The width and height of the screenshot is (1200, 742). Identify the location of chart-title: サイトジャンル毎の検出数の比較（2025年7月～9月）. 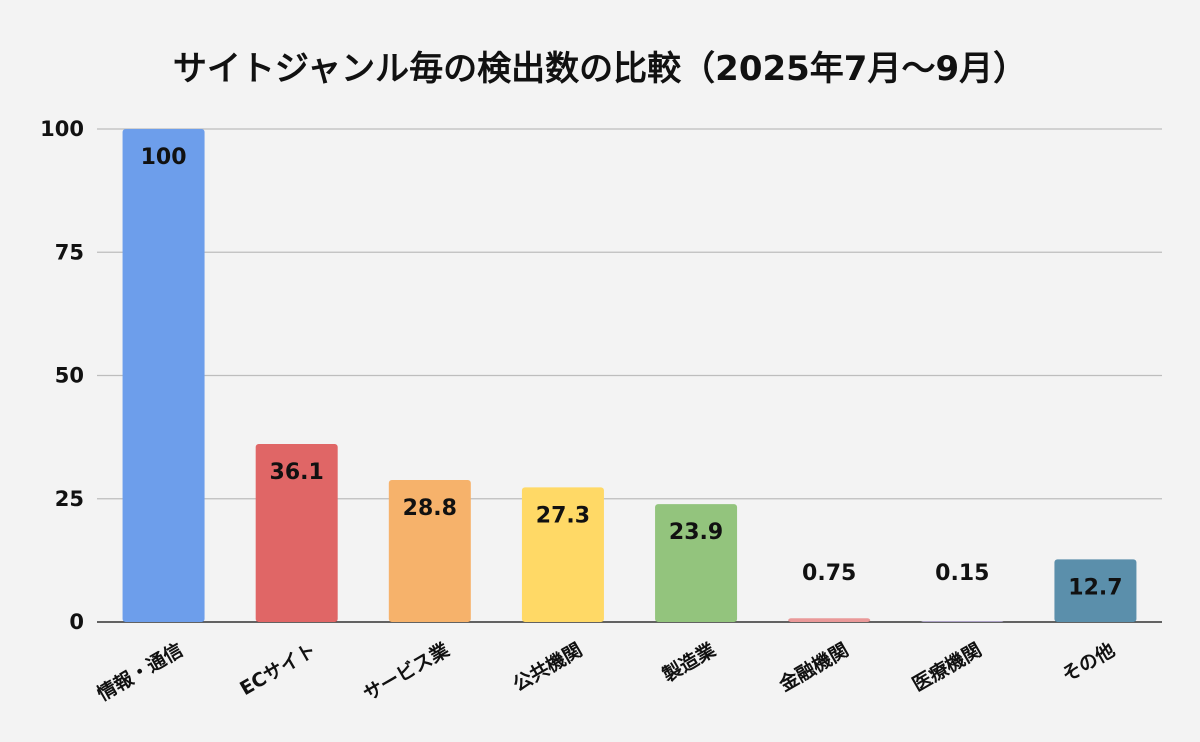
(600, 69).